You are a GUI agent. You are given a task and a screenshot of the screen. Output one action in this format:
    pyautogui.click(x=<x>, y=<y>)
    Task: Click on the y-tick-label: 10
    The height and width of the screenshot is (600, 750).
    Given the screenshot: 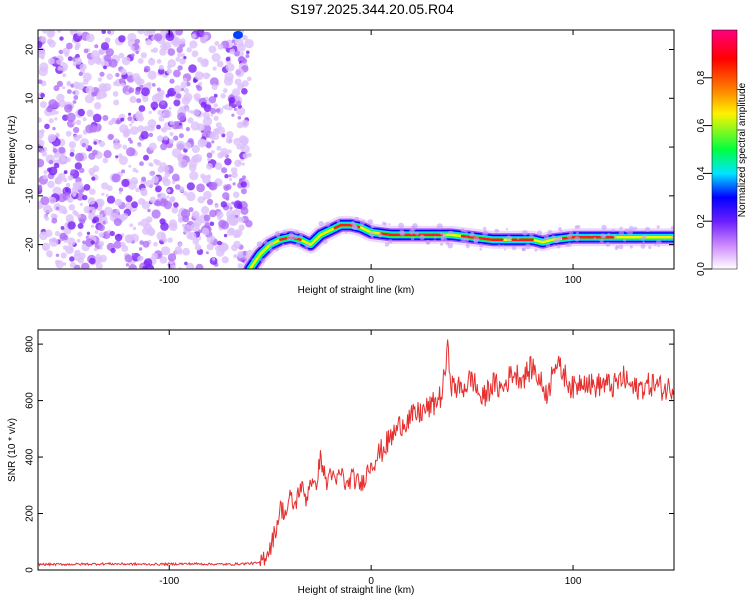 What is the action you would take?
    pyautogui.click(x=30, y=98)
    